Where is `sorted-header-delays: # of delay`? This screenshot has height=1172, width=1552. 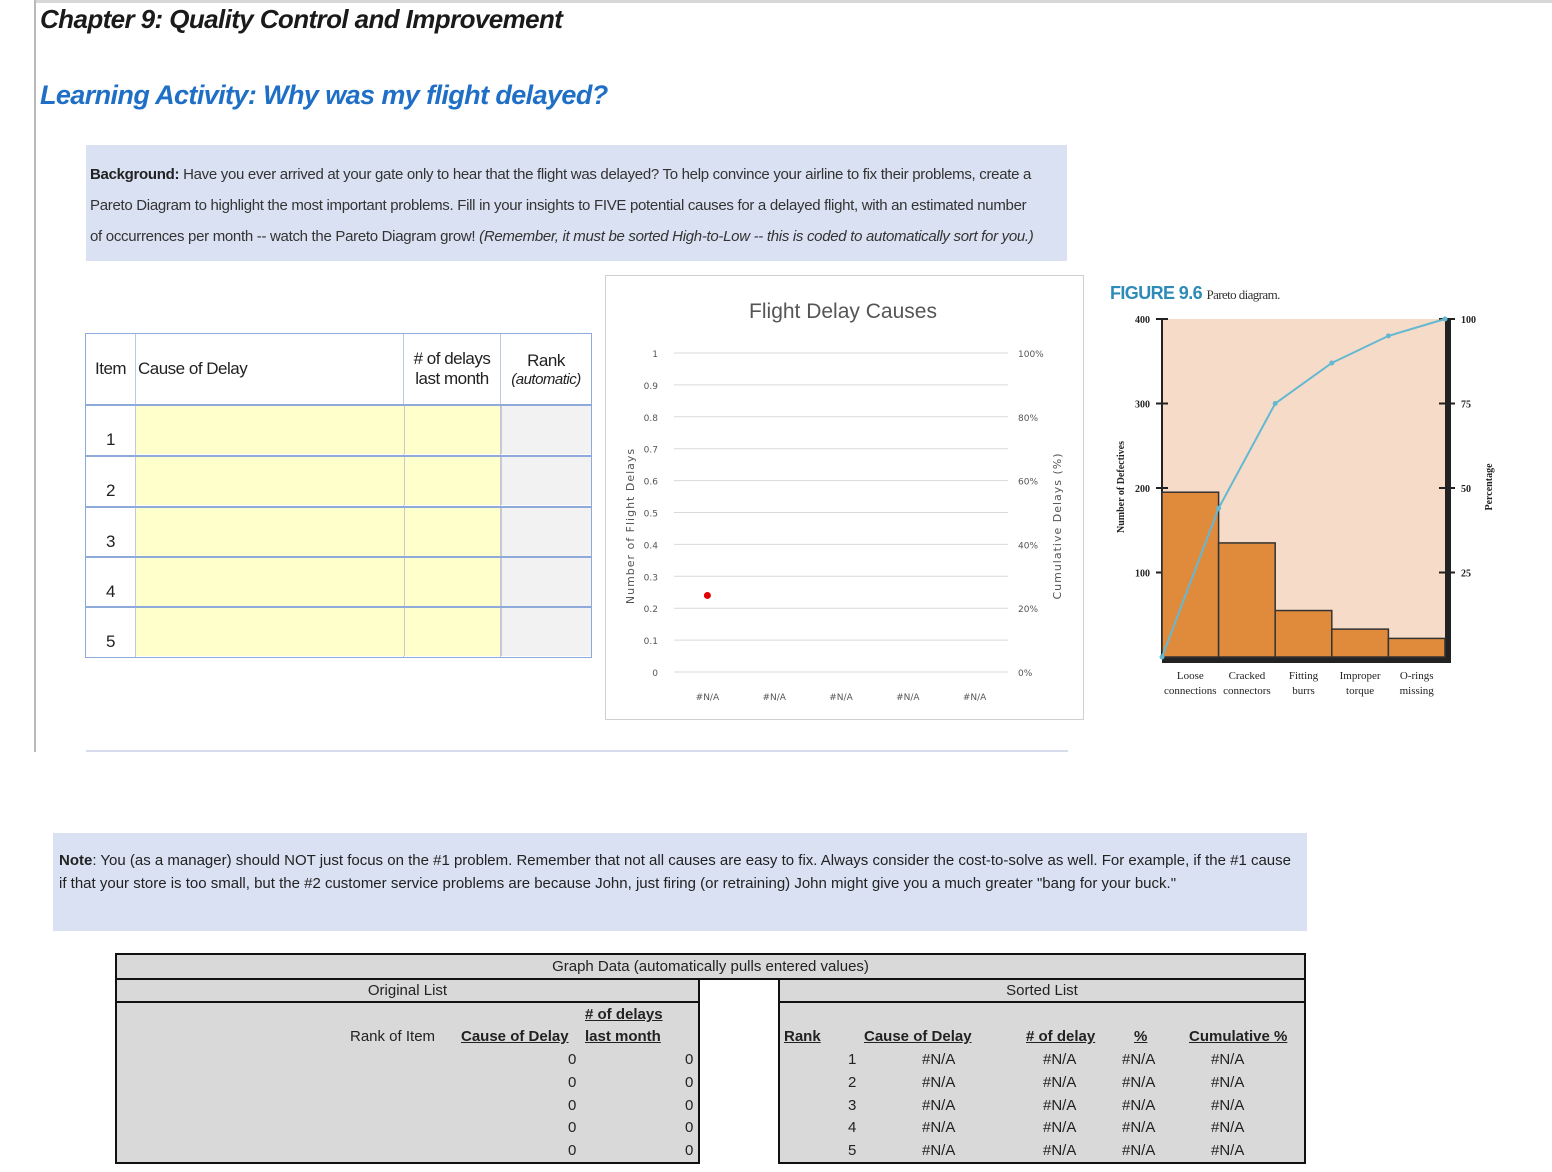 sorted-header-delays: # of delay is located at coordinates (1061, 1036).